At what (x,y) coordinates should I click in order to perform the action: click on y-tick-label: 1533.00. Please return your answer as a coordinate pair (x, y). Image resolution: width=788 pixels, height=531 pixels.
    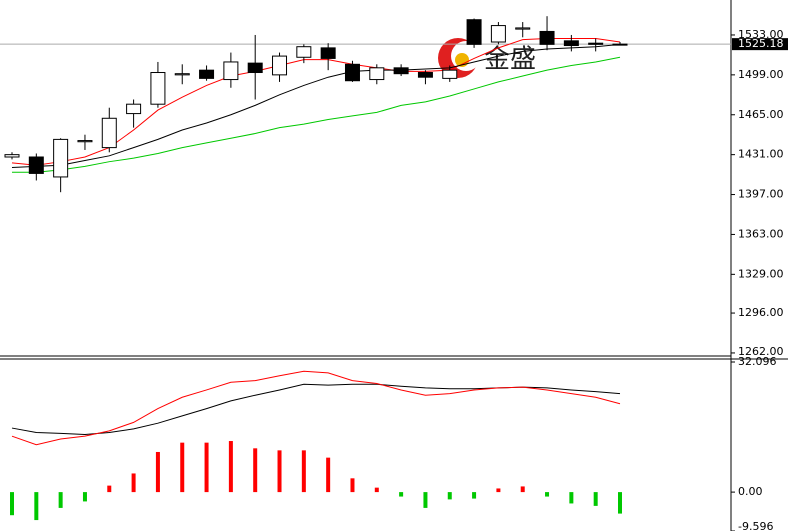
    Looking at the image, I should click on (761, 34).